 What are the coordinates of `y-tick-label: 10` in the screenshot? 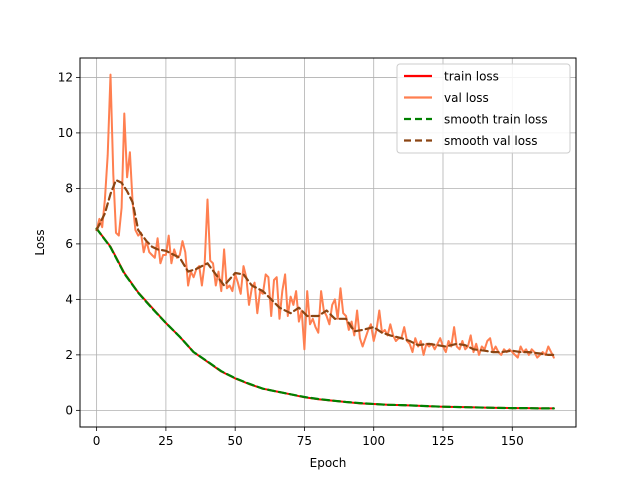 It's located at (65, 133).